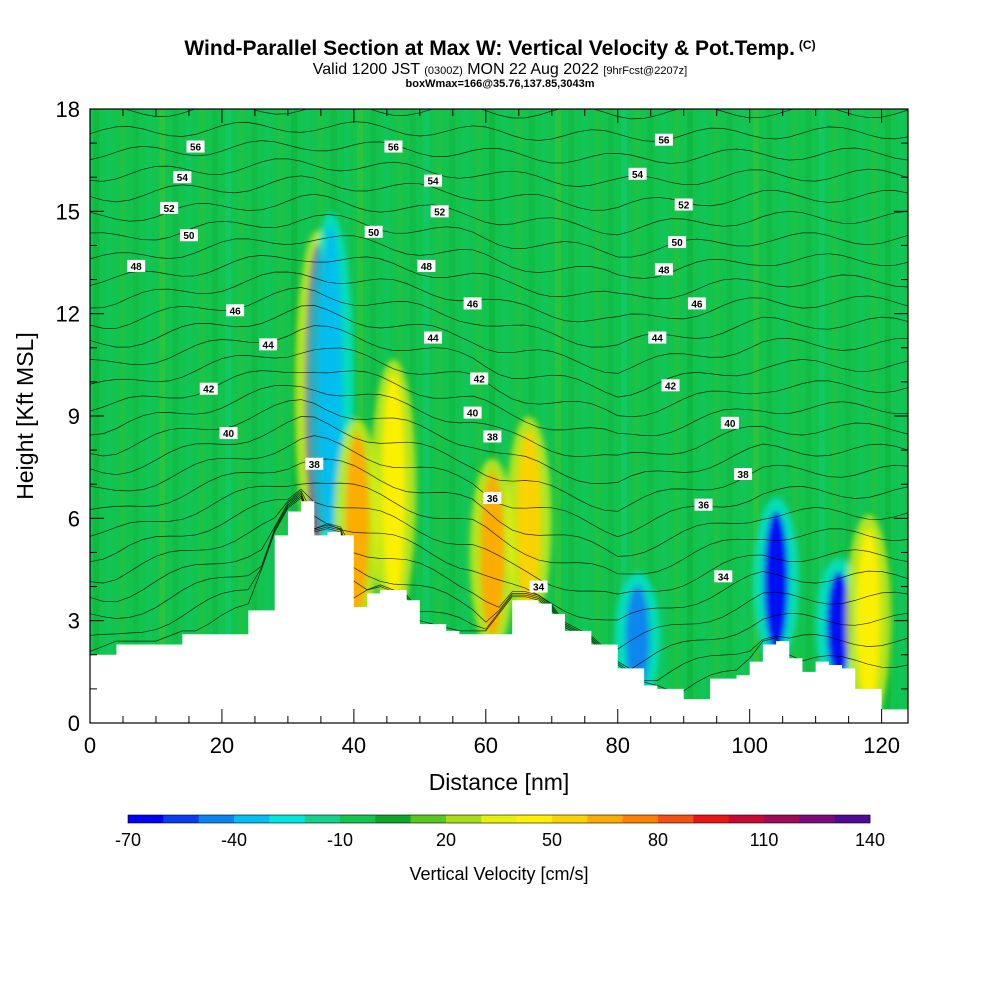 This screenshot has height=1000, width=1000. What do you see at coordinates (427, 267) in the screenshot?
I see `isentrope-label: 48` at bounding box center [427, 267].